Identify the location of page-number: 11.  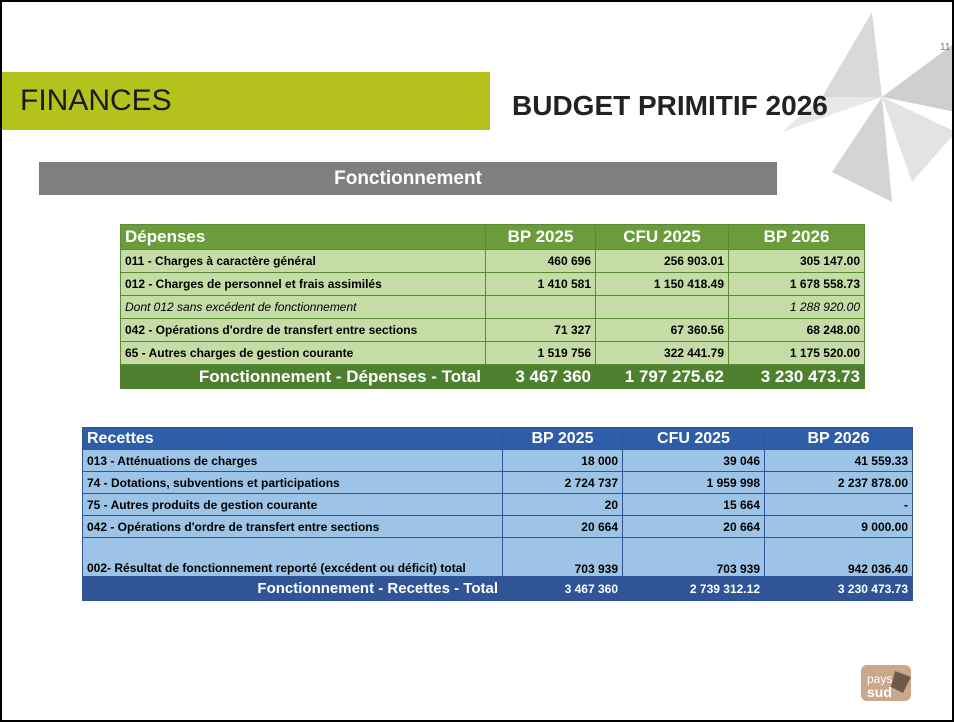
(945, 47).